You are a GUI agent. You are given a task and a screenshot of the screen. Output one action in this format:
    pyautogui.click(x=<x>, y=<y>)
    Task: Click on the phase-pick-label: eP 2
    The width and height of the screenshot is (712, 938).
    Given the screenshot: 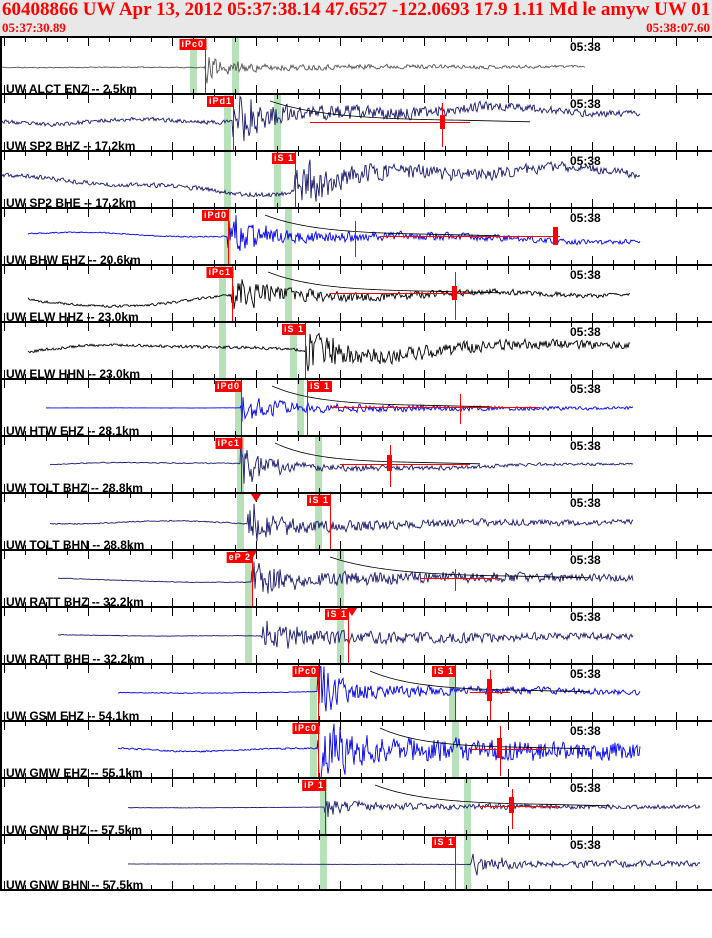 What is the action you would take?
    pyautogui.click(x=239, y=557)
    